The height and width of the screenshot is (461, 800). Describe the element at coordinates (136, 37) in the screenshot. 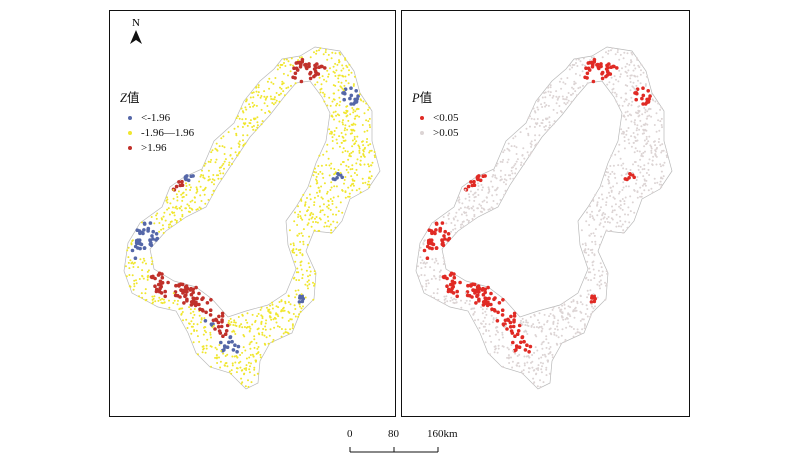

I see `north-arrow-icon` at that location.